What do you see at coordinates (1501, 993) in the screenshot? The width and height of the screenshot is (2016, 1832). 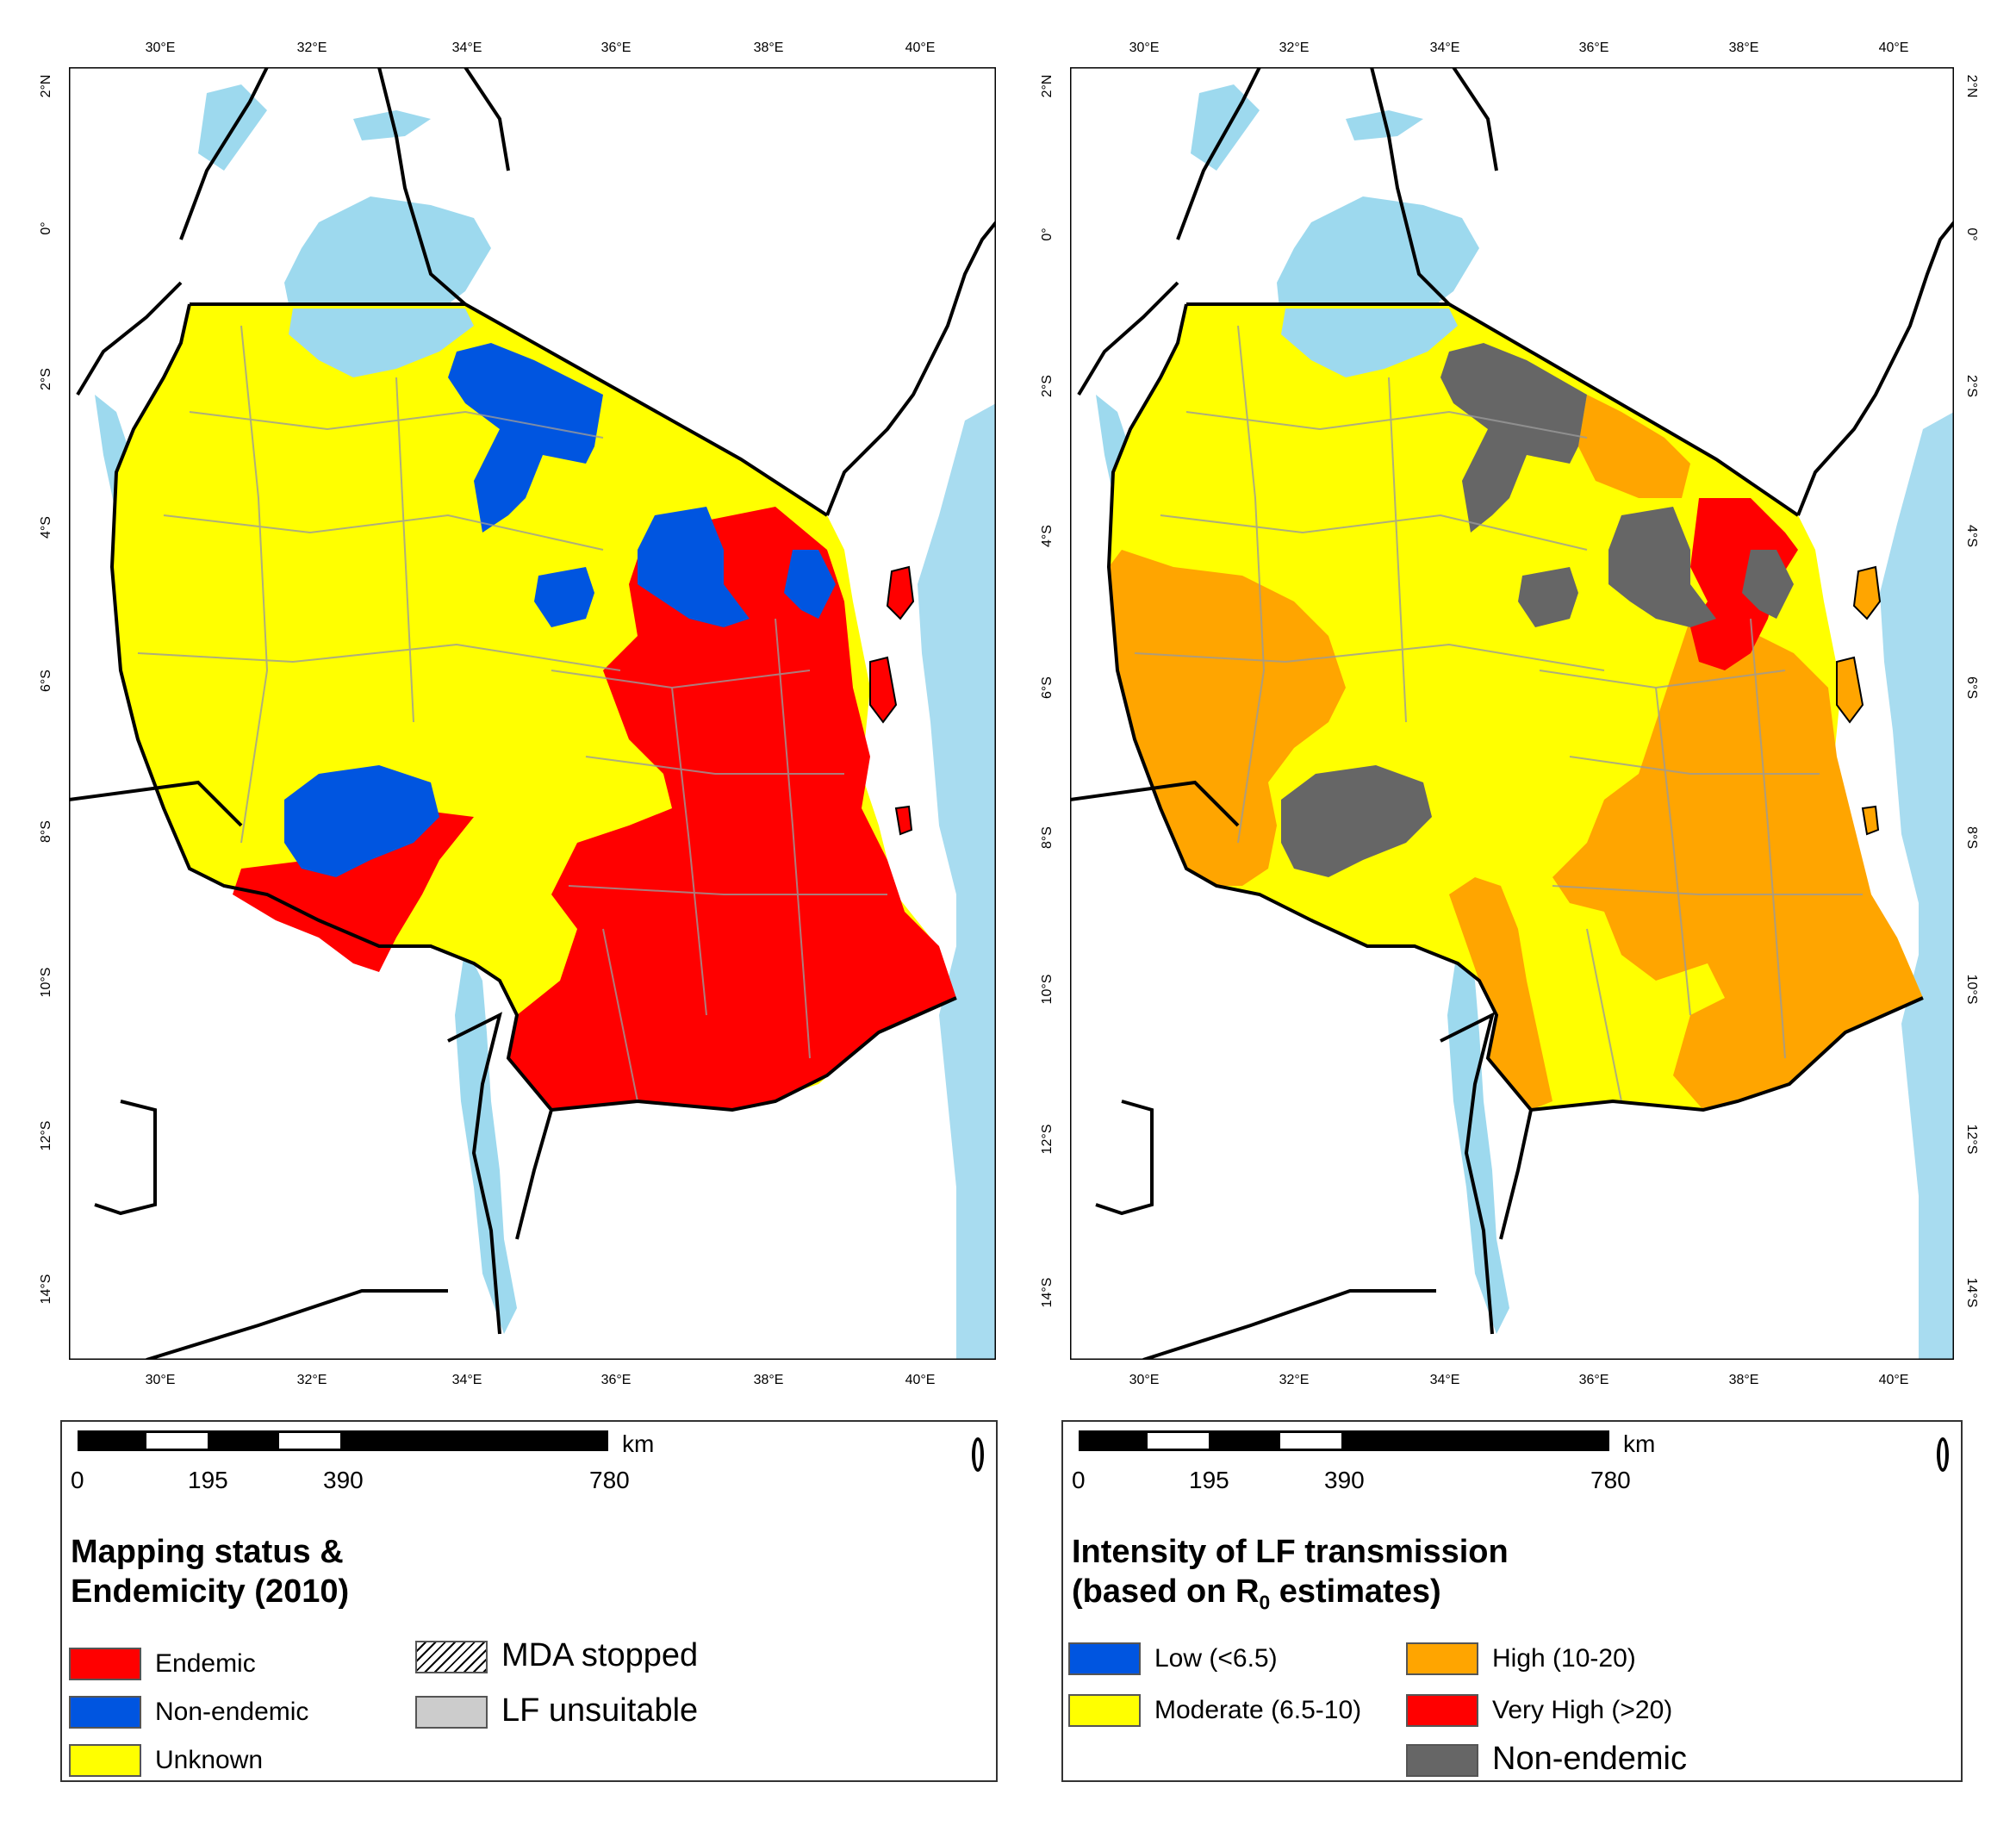 I see `region-high-south` at bounding box center [1501, 993].